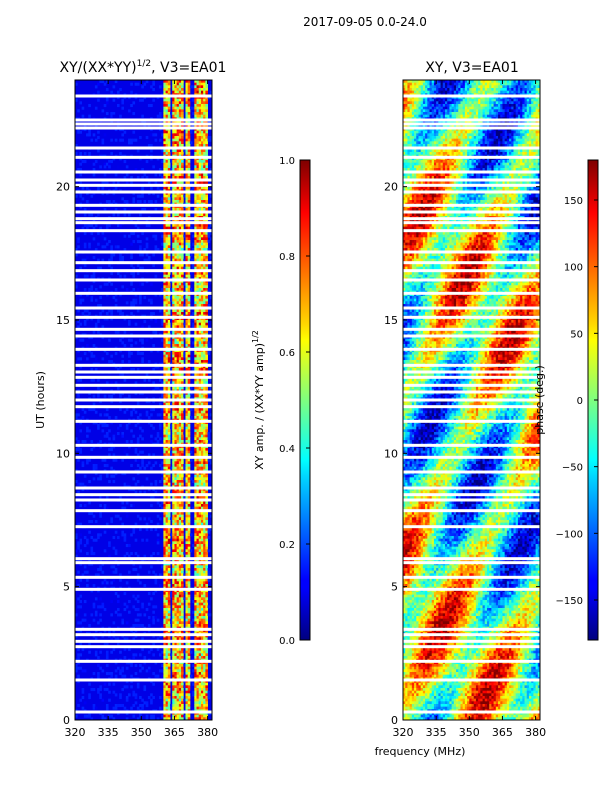 The width and height of the screenshot is (600, 804). Describe the element at coordinates (66, 587) in the screenshot. I see `y-tick-label: 5` at that location.